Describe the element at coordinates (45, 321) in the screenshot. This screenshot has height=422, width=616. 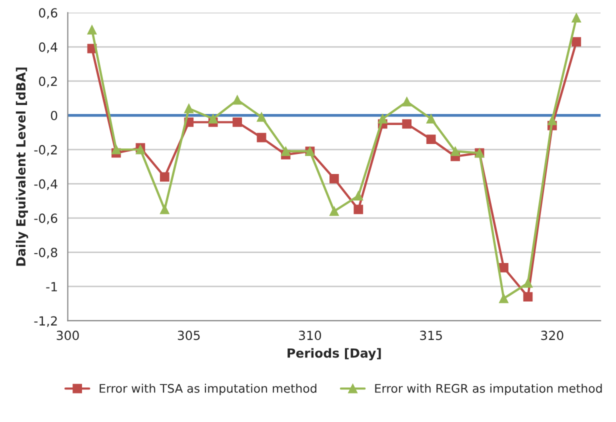
I see `y-tick-label: -1,2` at that location.